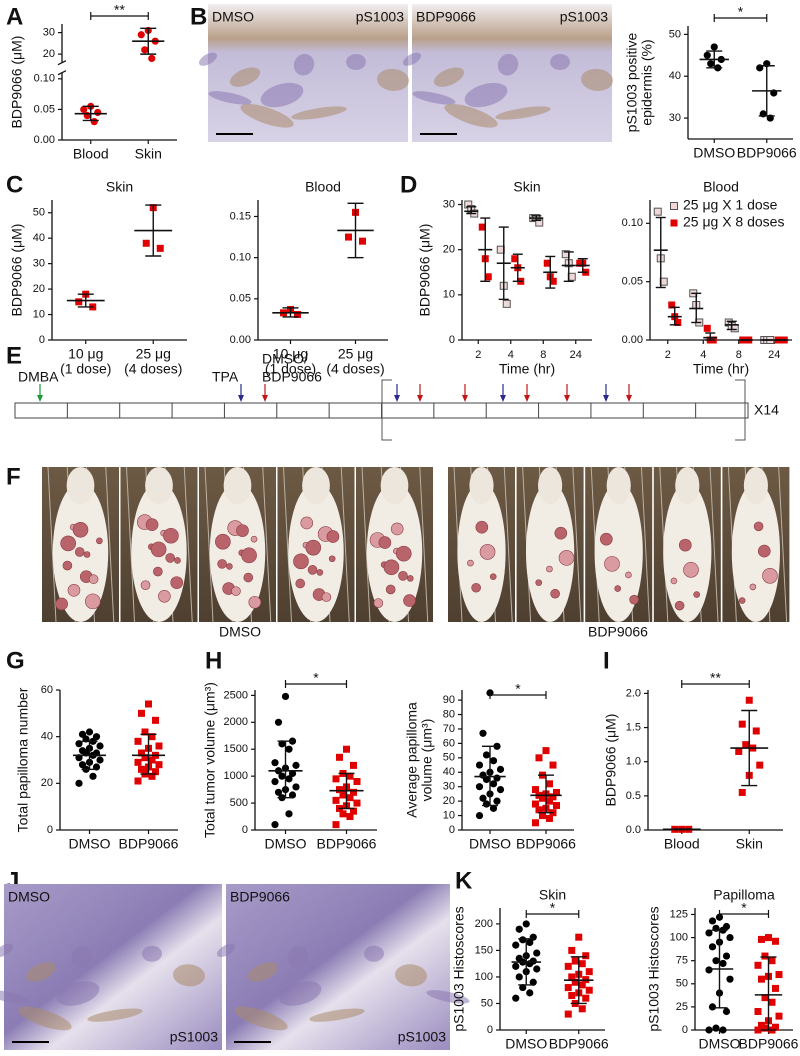 This screenshot has height=1056, width=800. What do you see at coordinates (552, 895) in the screenshot?
I see `chart-title: Skin` at bounding box center [552, 895].